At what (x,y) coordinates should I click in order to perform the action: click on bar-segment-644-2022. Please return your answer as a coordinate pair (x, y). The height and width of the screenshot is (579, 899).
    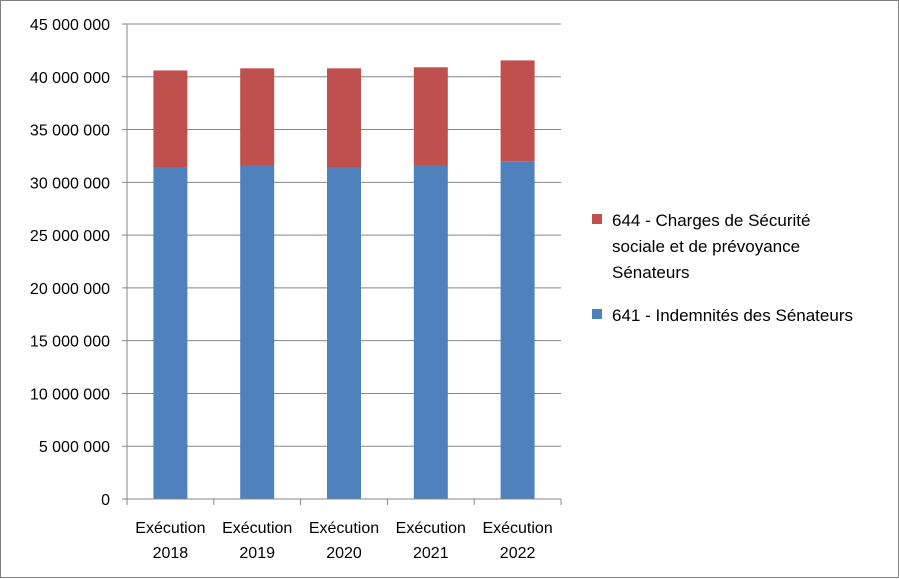
    Looking at the image, I should click on (517, 111).